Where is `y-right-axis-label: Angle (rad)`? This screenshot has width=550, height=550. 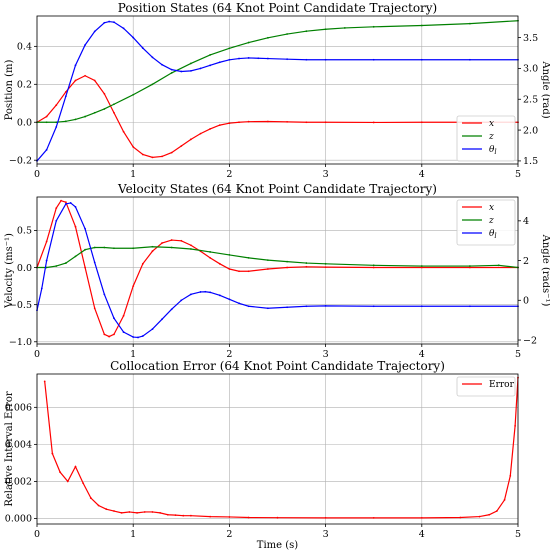 y-right-axis-label: Angle (rad) is located at coordinates (545, 89).